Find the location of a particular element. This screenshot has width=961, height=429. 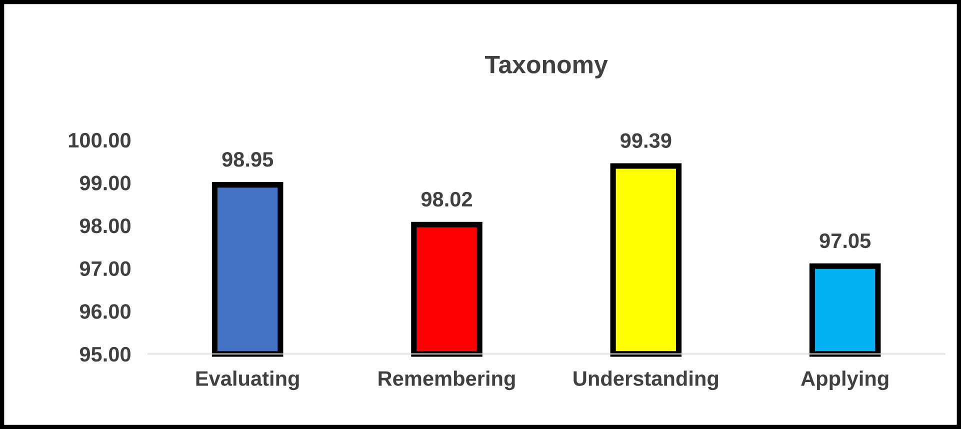

data-label: 98.95 is located at coordinates (248, 159).